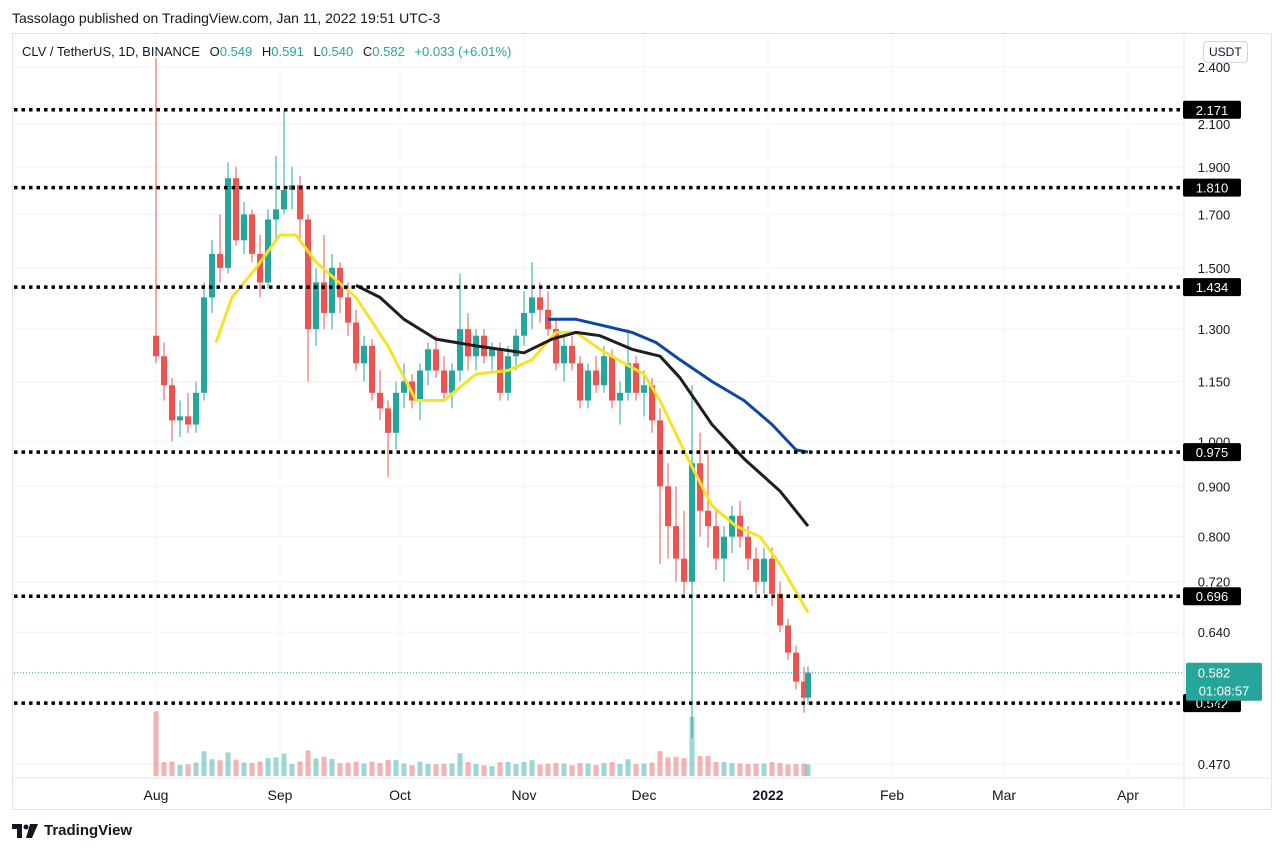 This screenshot has width=1280, height=853. Describe the element at coordinates (1214, 214) in the screenshot. I see `price-tick-label: 1.700` at that location.